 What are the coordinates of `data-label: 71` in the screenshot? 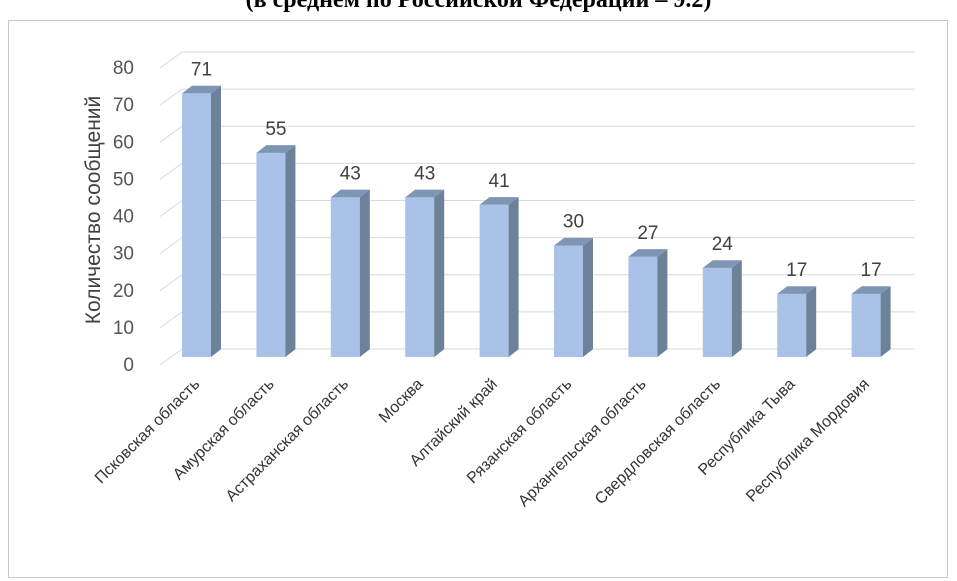 It's located at (201, 69).